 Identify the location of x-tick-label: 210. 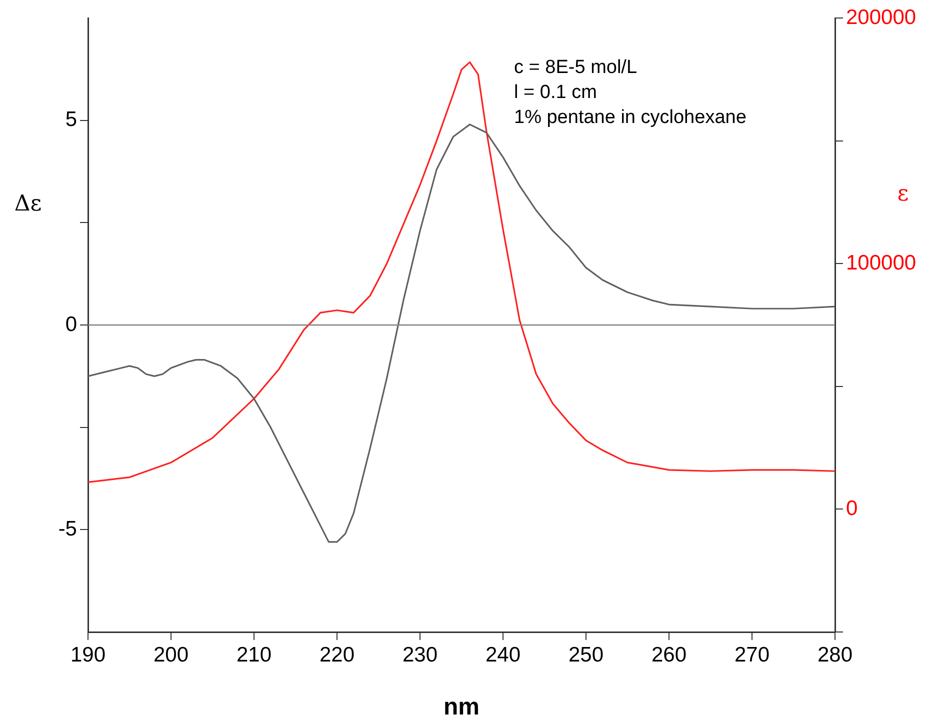
(254, 654).